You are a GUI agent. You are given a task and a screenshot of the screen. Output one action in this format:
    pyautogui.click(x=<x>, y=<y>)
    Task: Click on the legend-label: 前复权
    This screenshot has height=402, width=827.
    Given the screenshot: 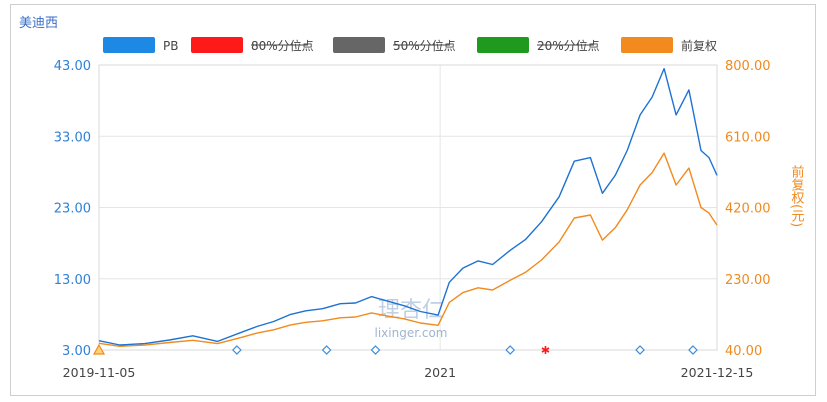 What is the action you would take?
    pyautogui.click(x=699, y=45)
    